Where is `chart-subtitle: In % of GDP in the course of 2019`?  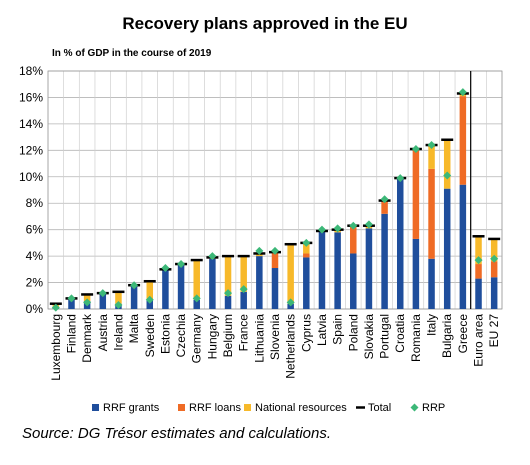 chart-subtitle: In % of GDP in the course of 2019 is located at coordinates (132, 53).